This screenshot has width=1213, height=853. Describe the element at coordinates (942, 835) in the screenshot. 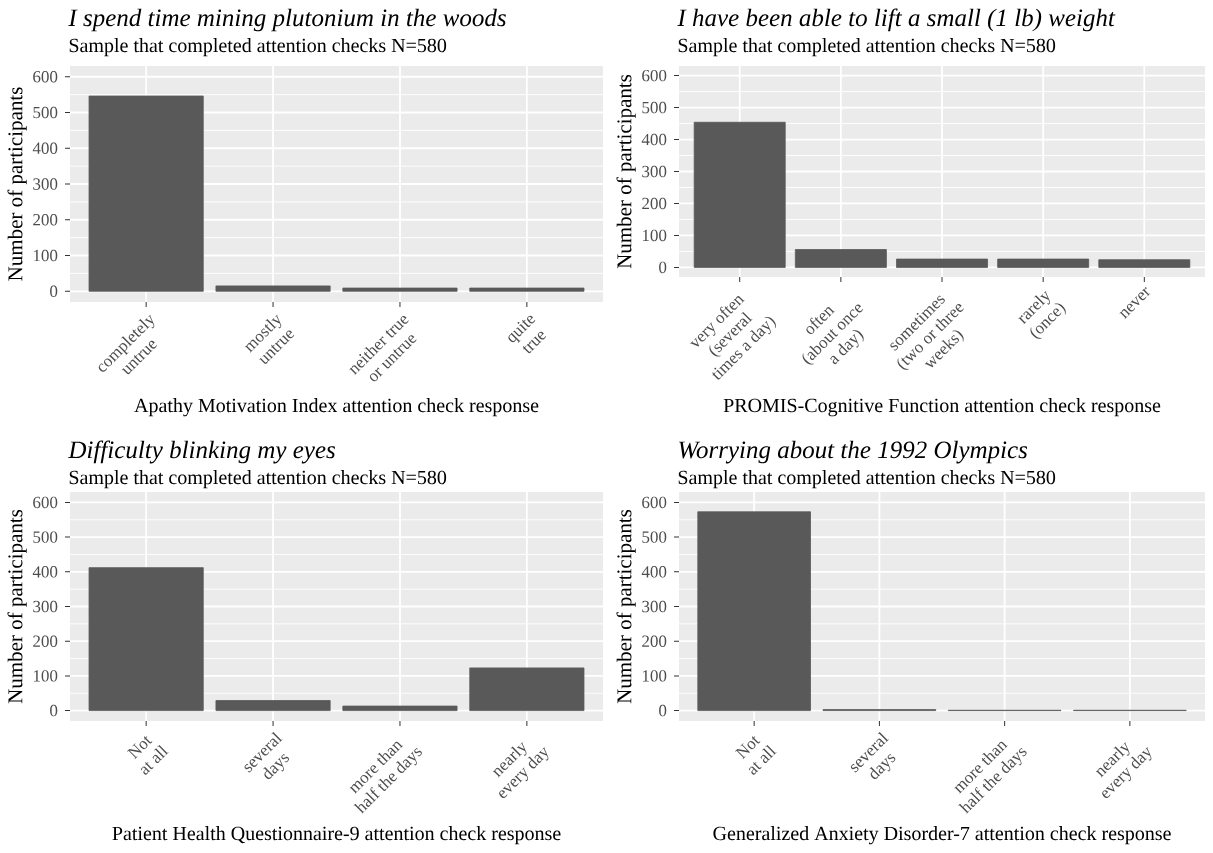

I see `x-axis-title: Generalized Anxiety Disorder-7 attention check response` at that location.